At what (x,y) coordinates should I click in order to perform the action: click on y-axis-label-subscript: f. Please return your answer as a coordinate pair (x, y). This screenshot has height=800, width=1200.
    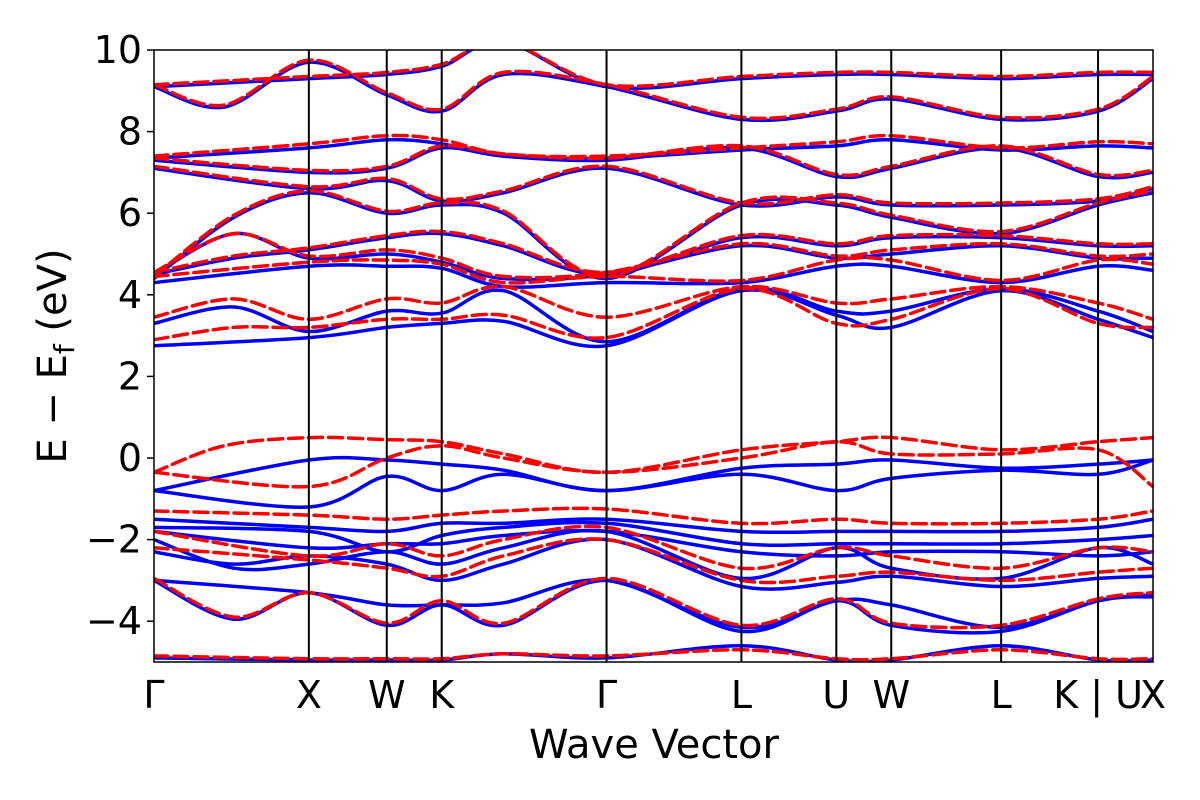
    Looking at the image, I should click on (64, 348).